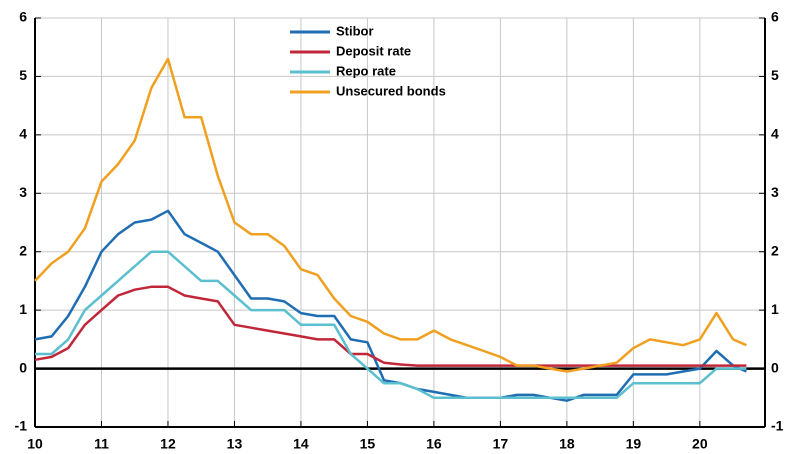 The width and height of the screenshot is (791, 454). I want to click on x-tick-label: 10, so click(35, 444).